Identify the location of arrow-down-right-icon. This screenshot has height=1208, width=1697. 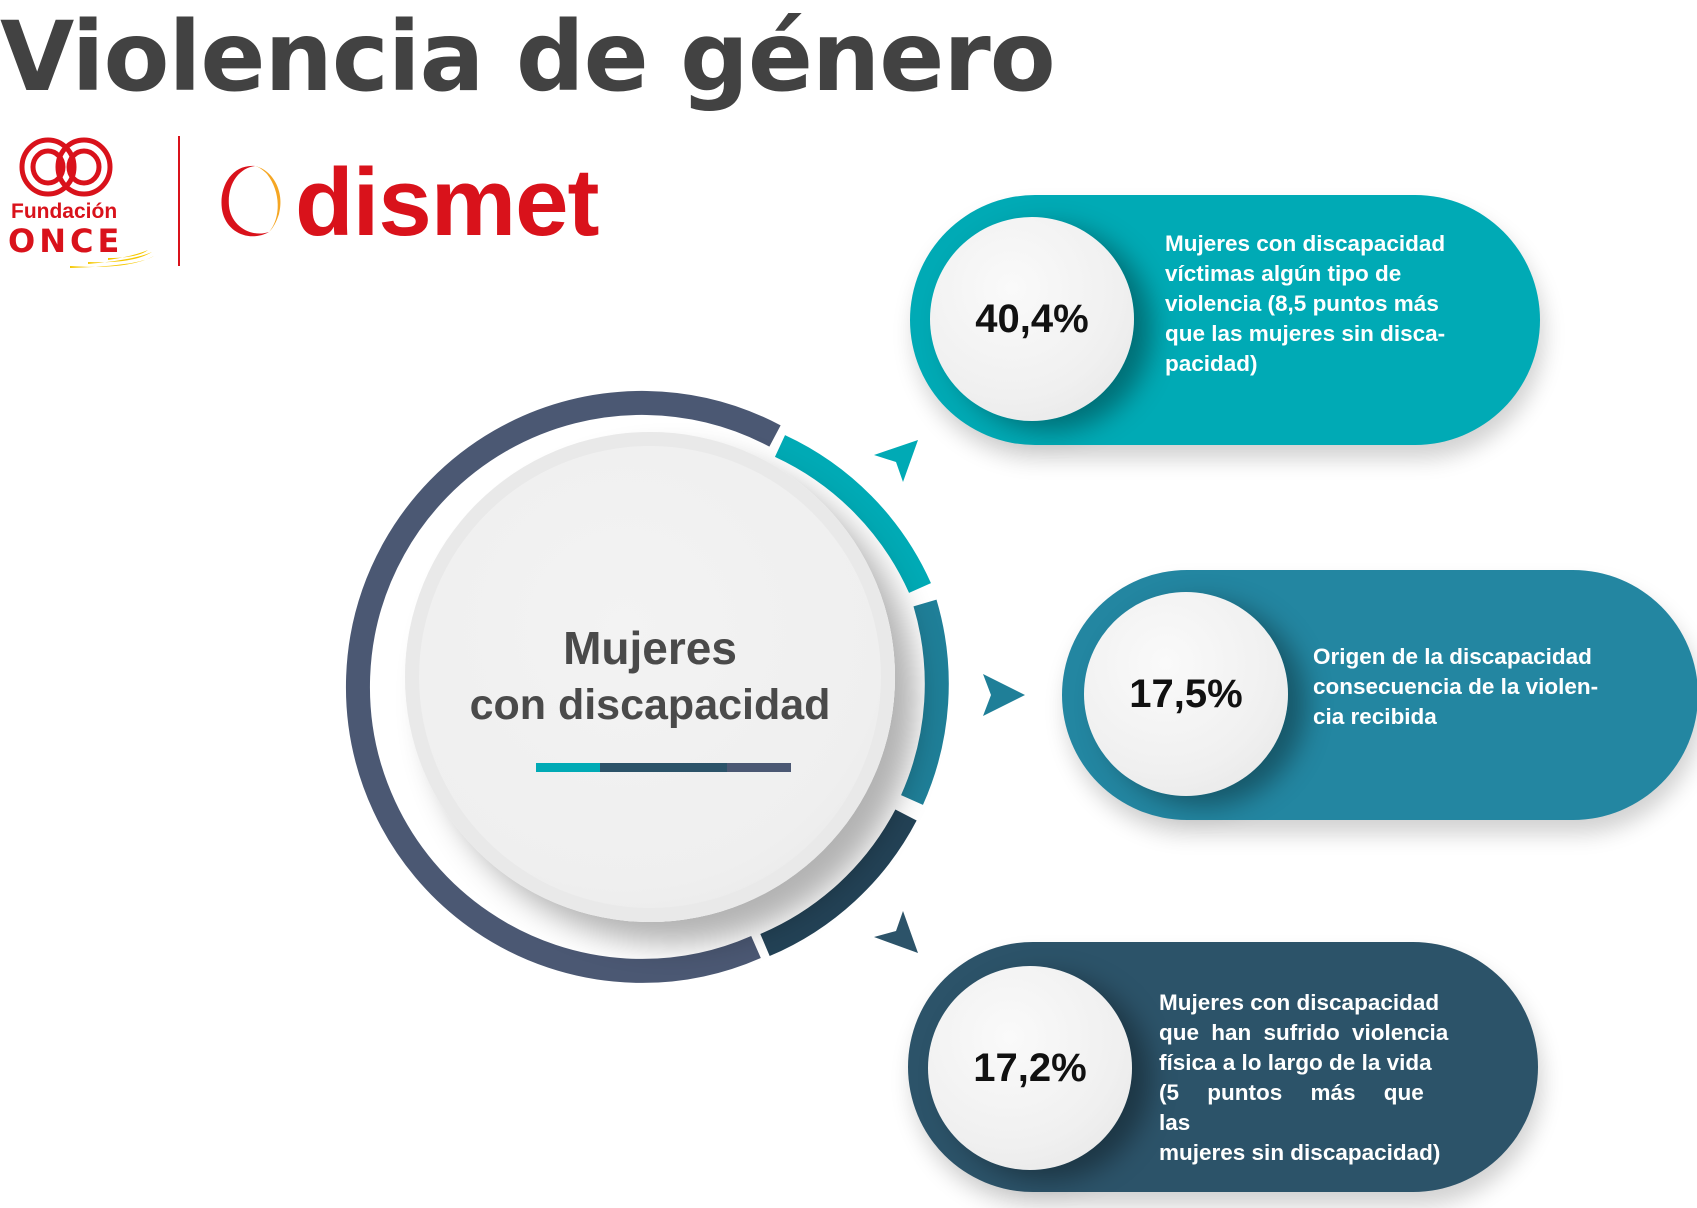
(896, 932).